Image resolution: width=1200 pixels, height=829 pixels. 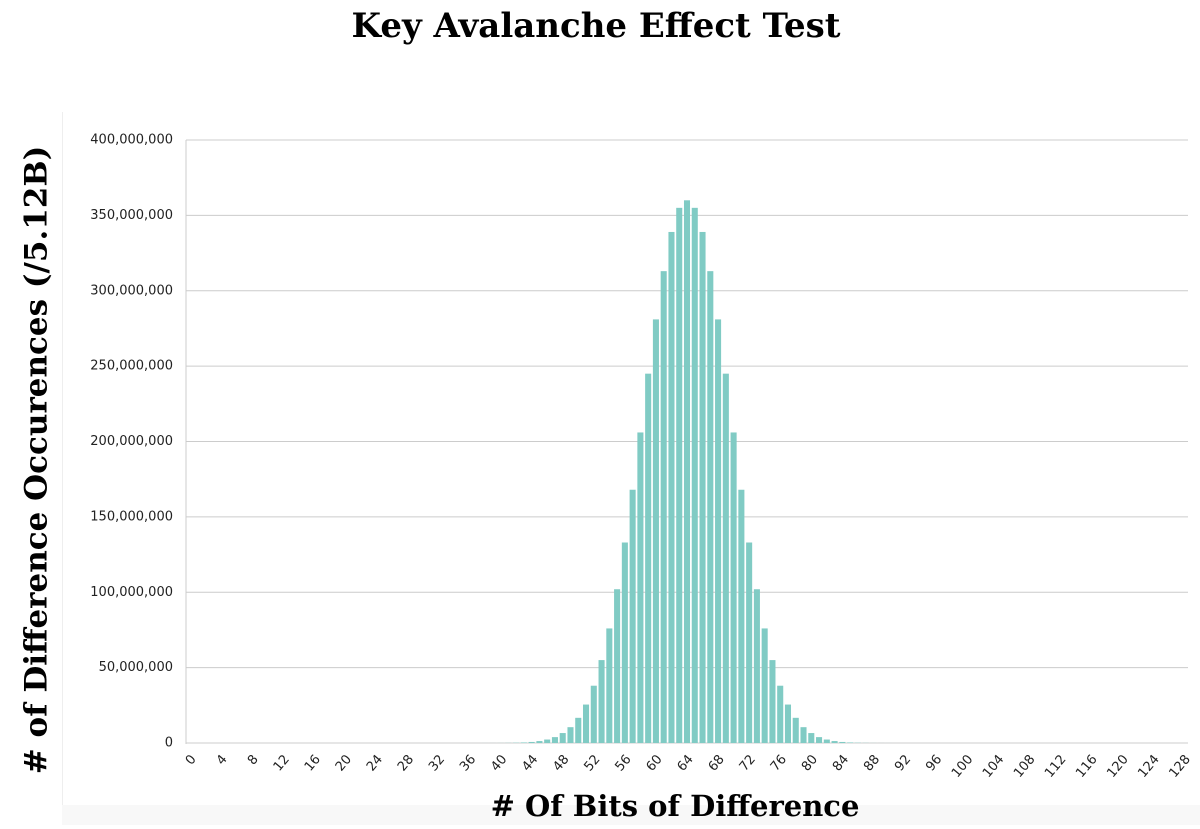 I want to click on y-tick-label: 300,000,000, so click(x=131, y=290).